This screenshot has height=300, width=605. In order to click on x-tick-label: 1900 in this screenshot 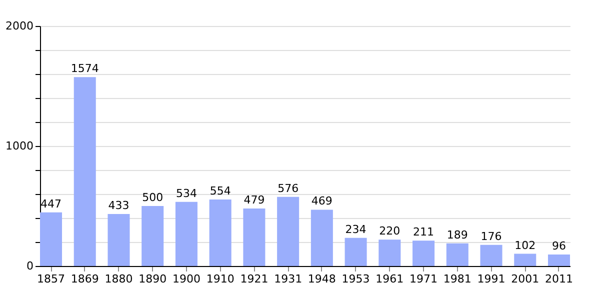, I will do `click(186, 279)`.